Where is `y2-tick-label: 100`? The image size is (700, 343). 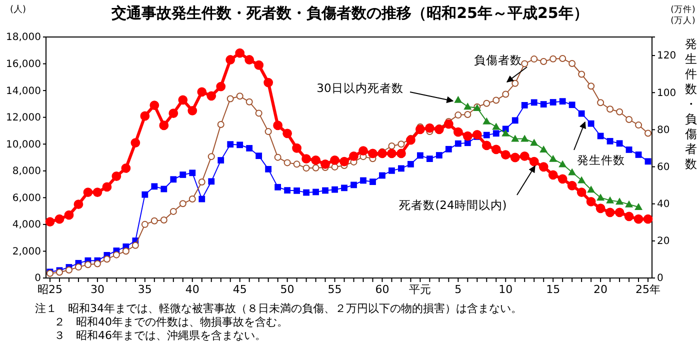
y2-tick-label: 100 is located at coordinates (666, 93).